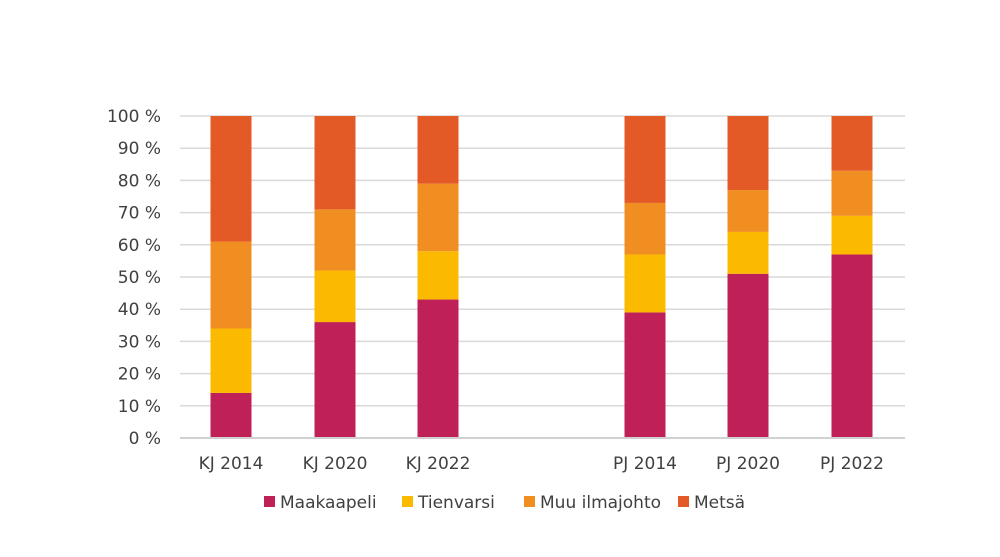  Describe the element at coordinates (139, 310) in the screenshot. I see `y-tick-label: 40 %` at that location.